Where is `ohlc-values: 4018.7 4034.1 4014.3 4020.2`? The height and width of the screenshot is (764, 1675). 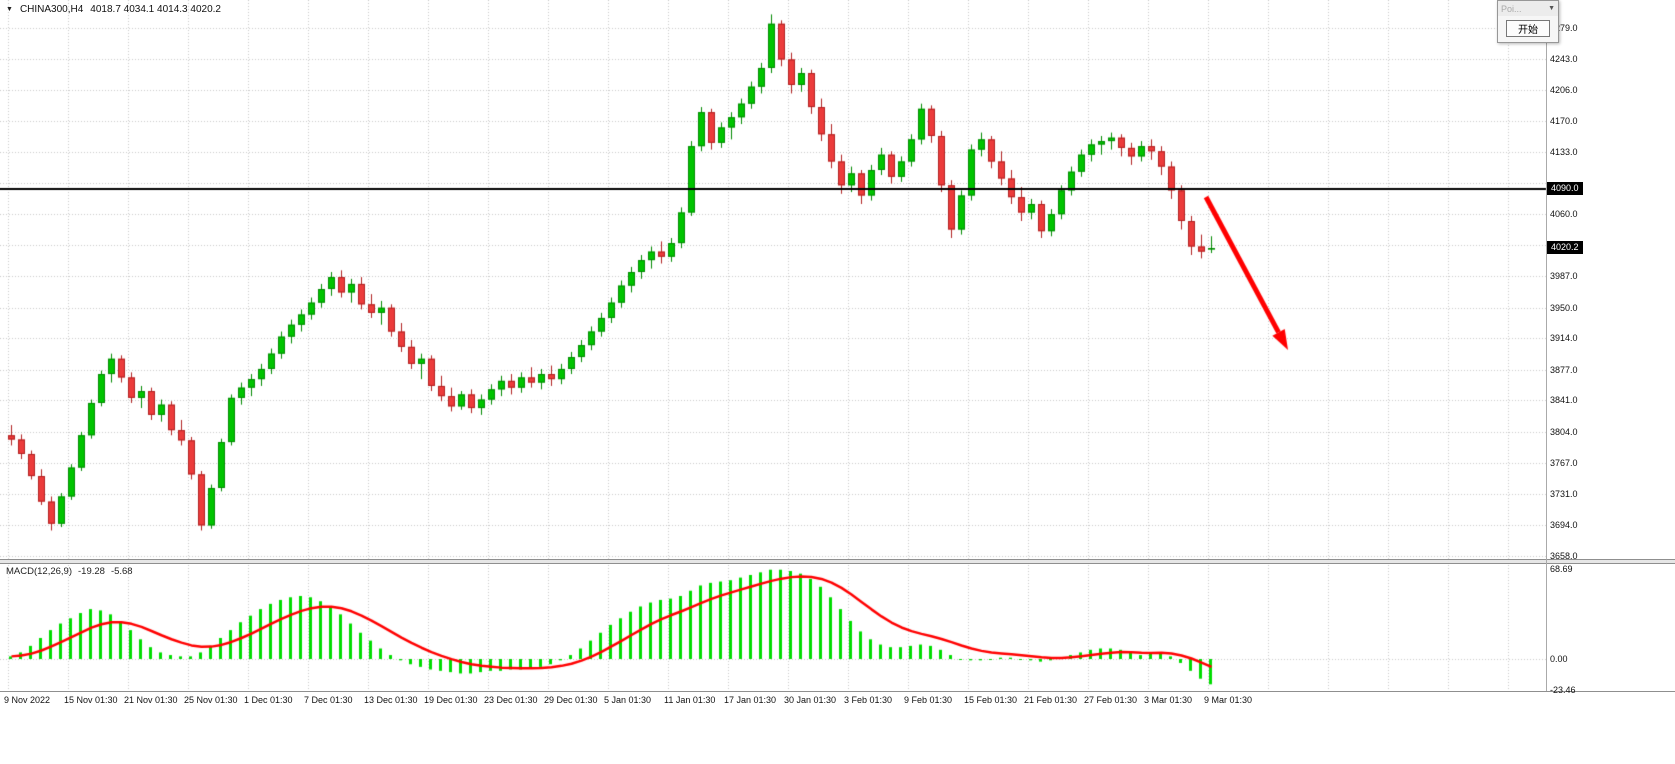
ohlc-values: 4018.7 4034.1 4014.3 4020.2 is located at coordinates (155, 9).